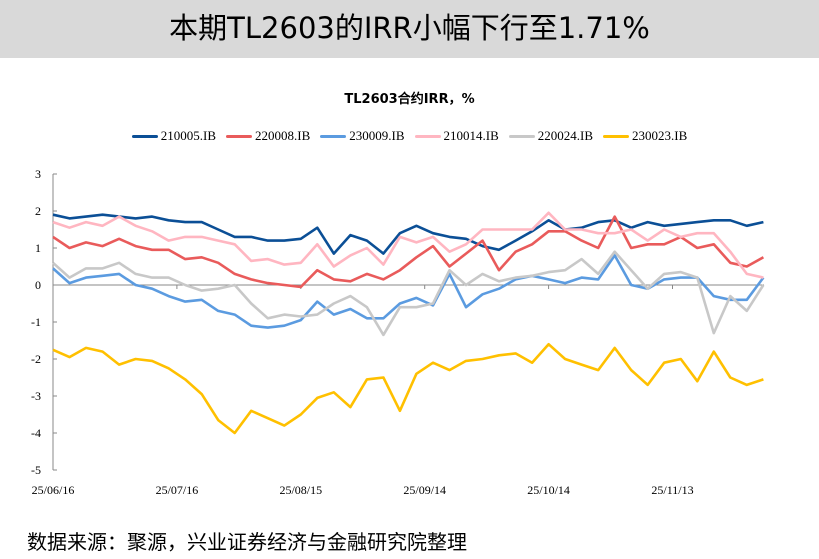 The image size is (819, 559). What do you see at coordinates (247, 542) in the screenshot?
I see `source-note: 数据来源：聚源，兴业证券经济与金融研究院整理` at bounding box center [247, 542].